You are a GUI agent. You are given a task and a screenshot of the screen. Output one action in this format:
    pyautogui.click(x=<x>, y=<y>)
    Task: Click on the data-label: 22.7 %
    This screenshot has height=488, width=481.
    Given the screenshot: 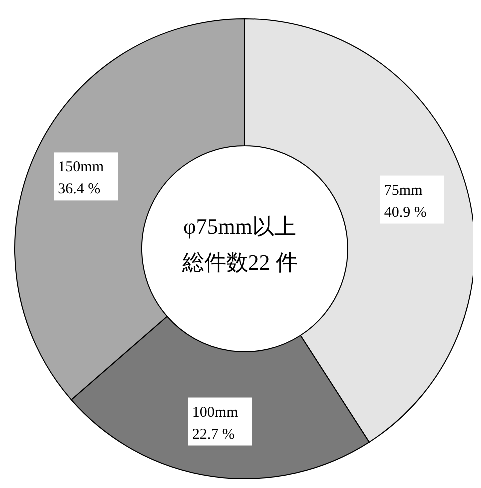 What is the action you would take?
    pyautogui.click(x=213, y=434)
    